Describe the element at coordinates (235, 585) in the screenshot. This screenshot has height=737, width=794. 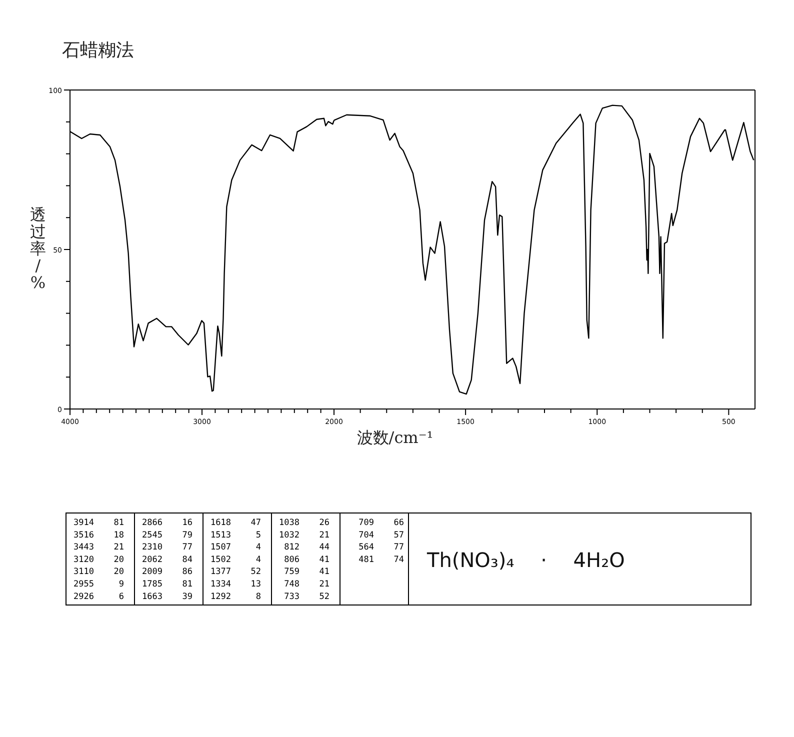
I see `text: 1334 13` at that location.